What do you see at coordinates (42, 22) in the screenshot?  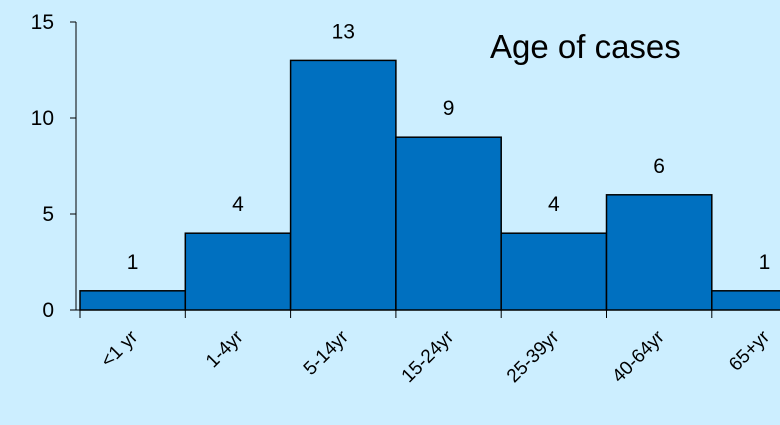 I see `y-tick-label: 15` at bounding box center [42, 22].